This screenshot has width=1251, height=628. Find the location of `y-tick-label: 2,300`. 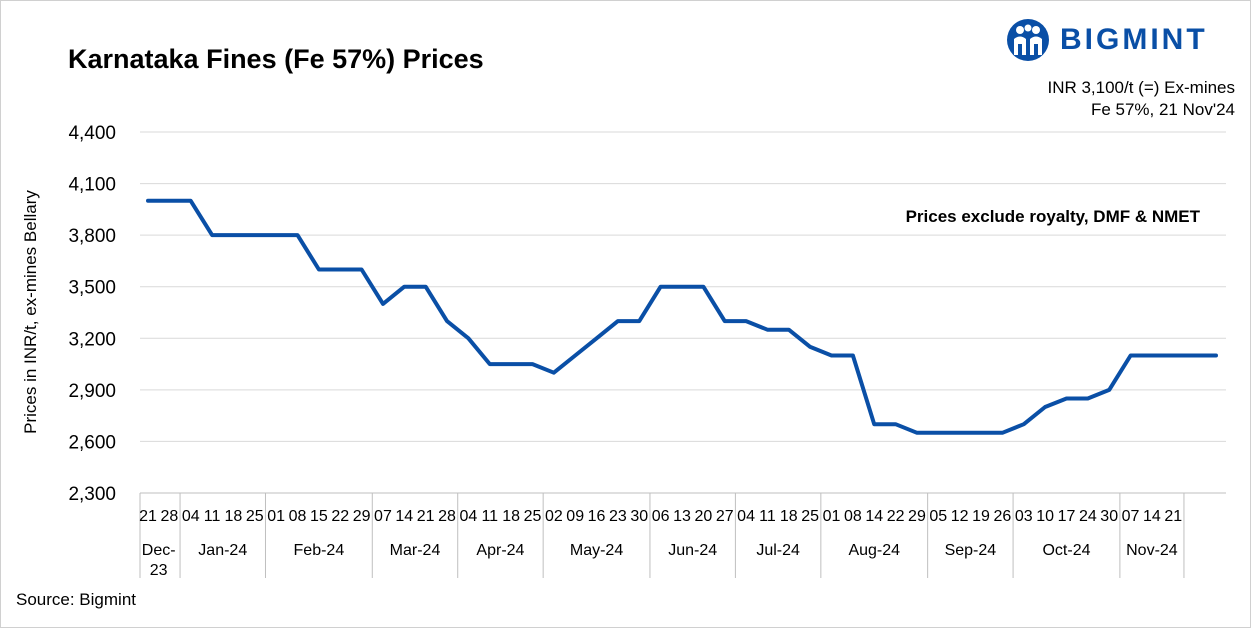

y-tick-label: 2,300 is located at coordinates (92, 494).